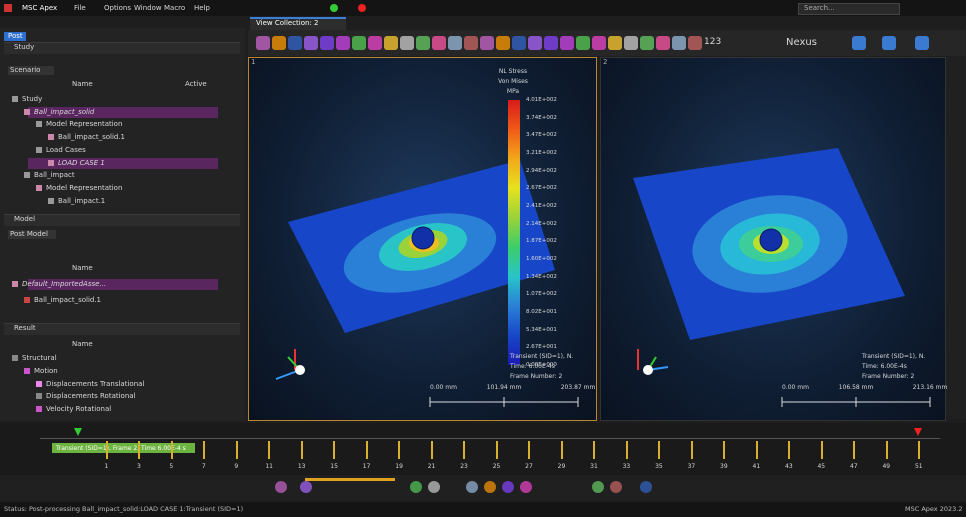  Describe the element at coordinates (691, 466) in the screenshot. I see `frame-label: 37` at that location.